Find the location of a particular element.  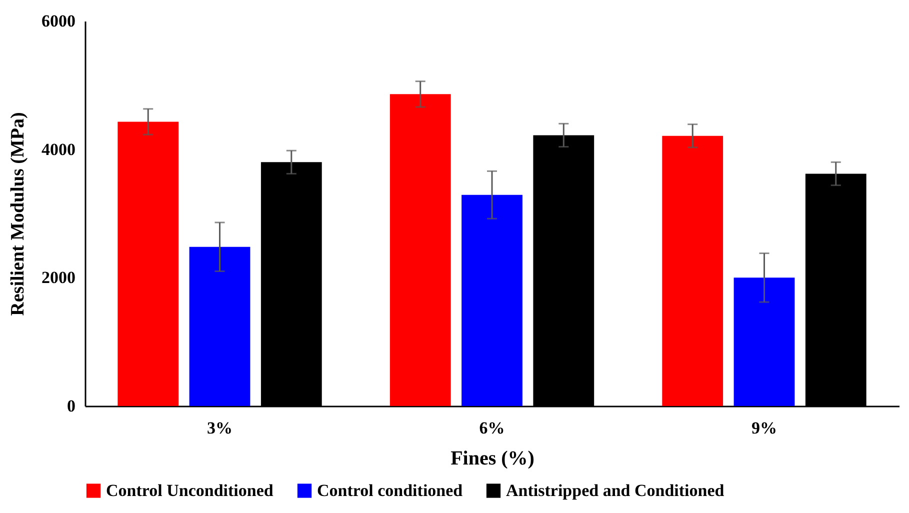

y-tick-label: 6000 is located at coordinates (59, 21).